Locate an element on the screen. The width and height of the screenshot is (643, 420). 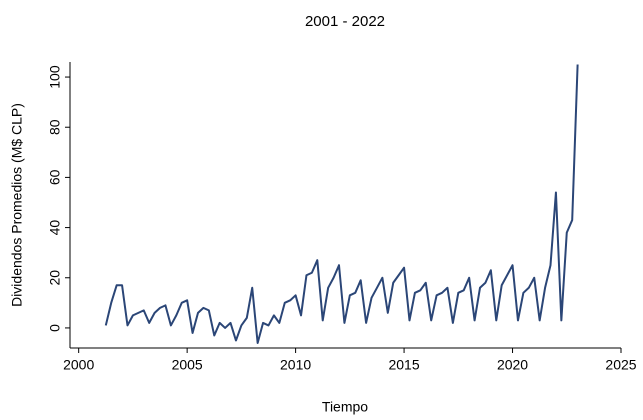
y-tick-label: 60 is located at coordinates (55, 177).